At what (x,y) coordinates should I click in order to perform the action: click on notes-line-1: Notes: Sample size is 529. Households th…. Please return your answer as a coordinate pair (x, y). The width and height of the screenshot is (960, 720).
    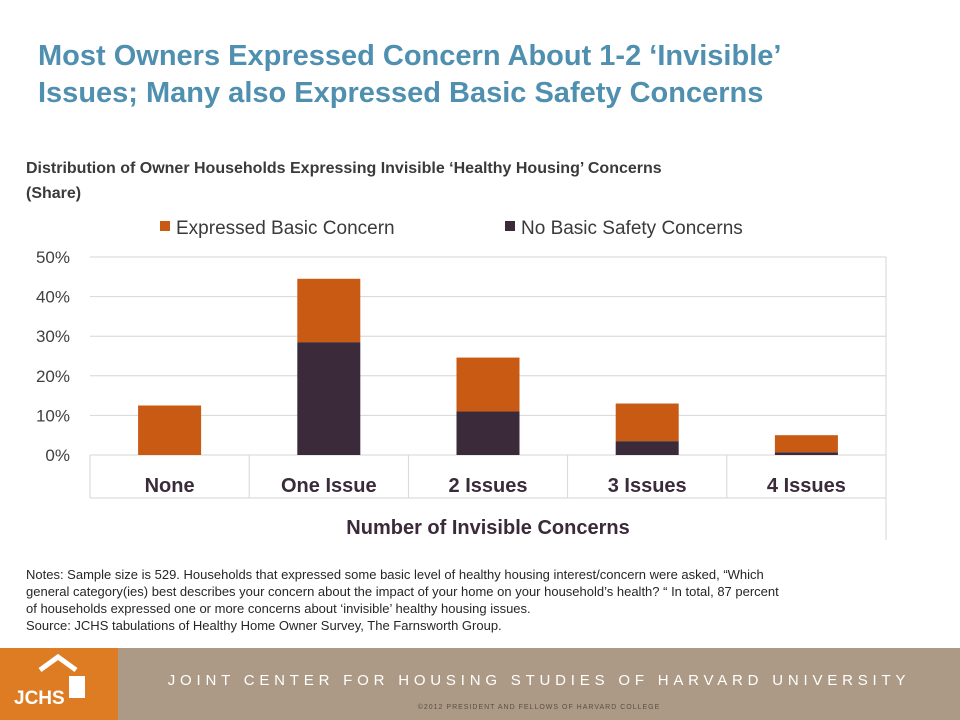
    Looking at the image, I should click on (395, 574).